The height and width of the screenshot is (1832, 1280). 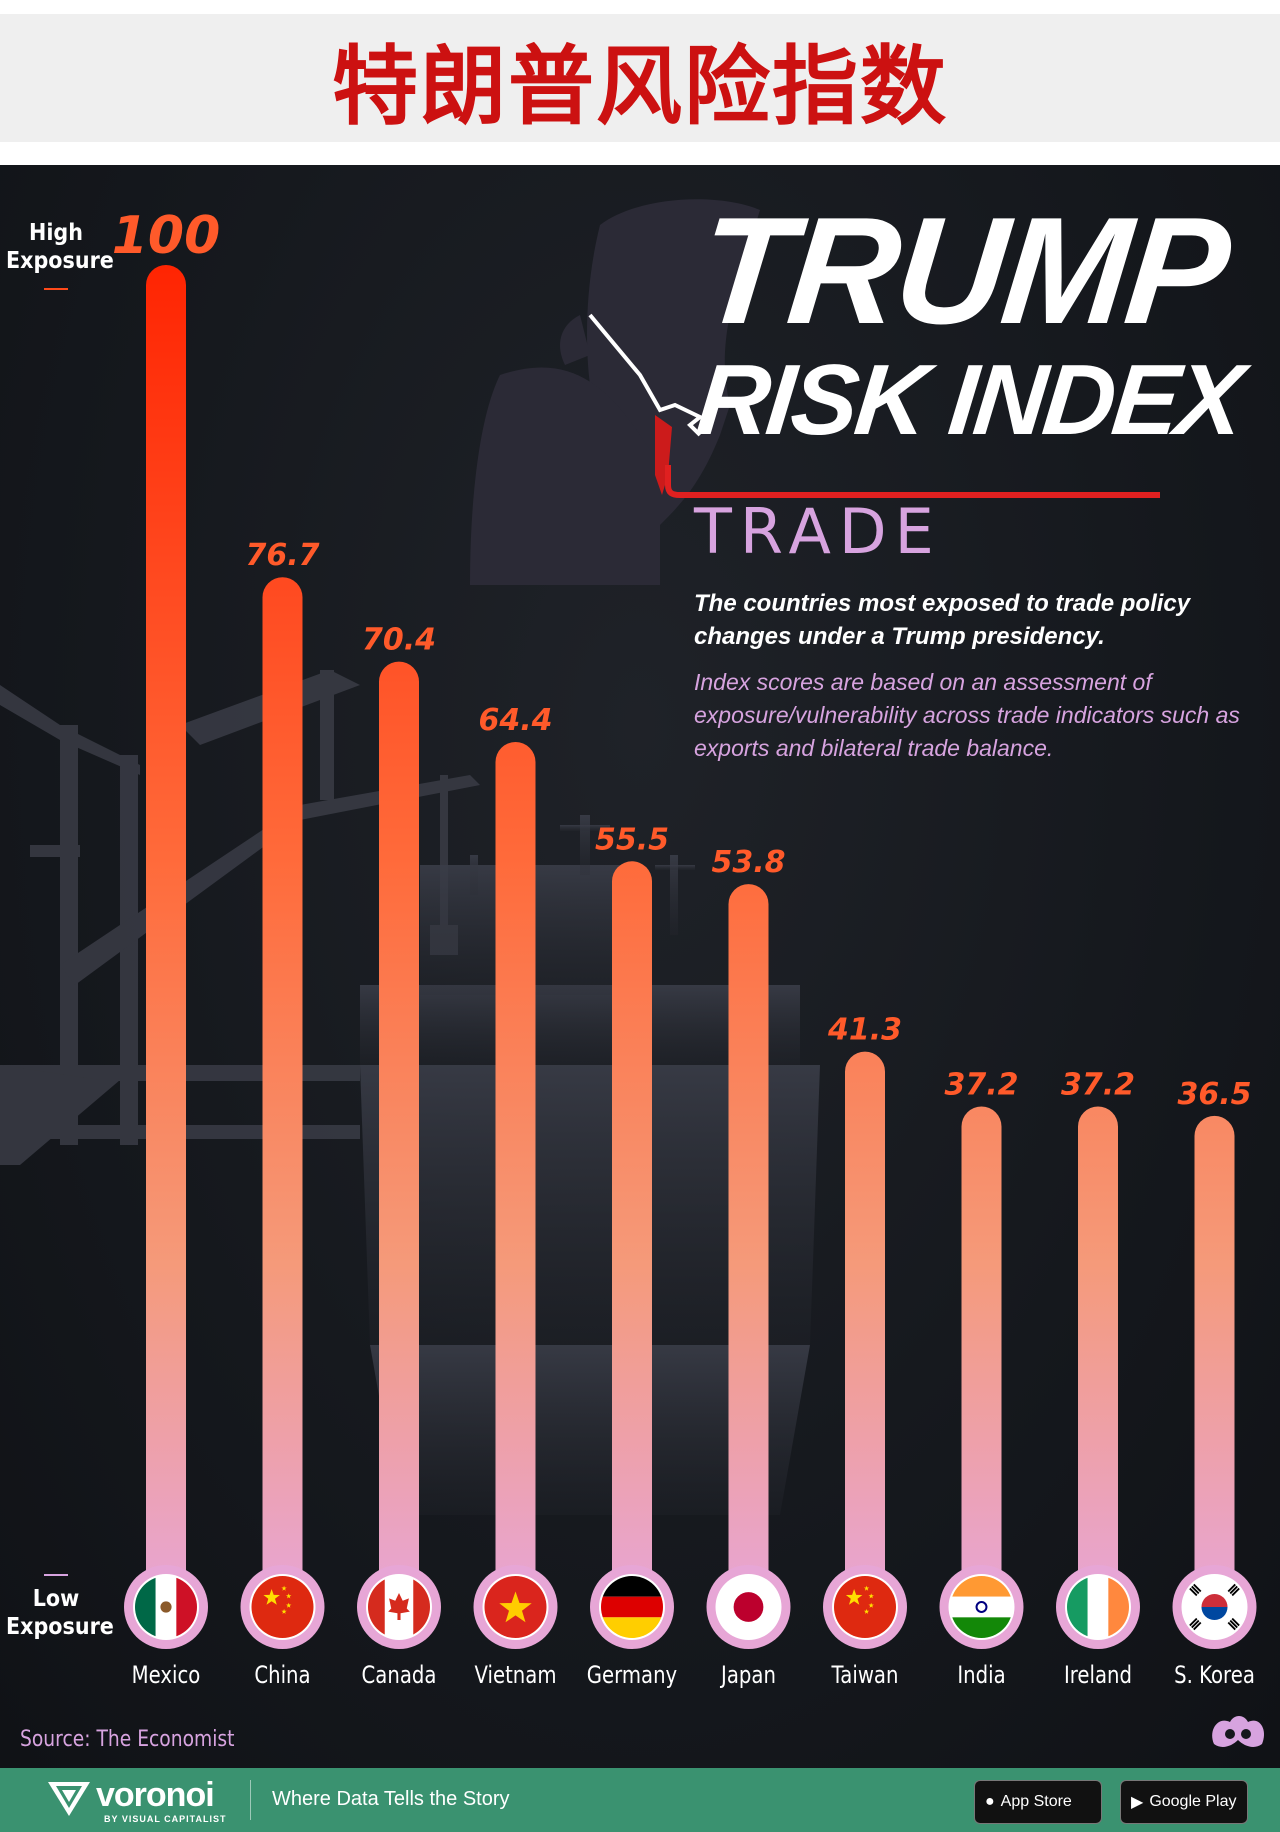 I want to click on category-label: Canada, so click(x=399, y=1675).